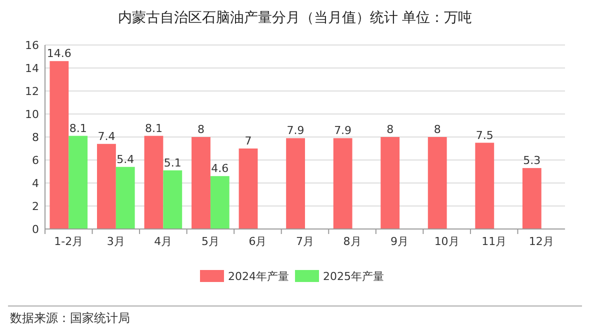 This screenshot has height=330, width=590. What do you see at coordinates (32, 91) in the screenshot?
I see `y-tick-label: 12` at bounding box center [32, 91].